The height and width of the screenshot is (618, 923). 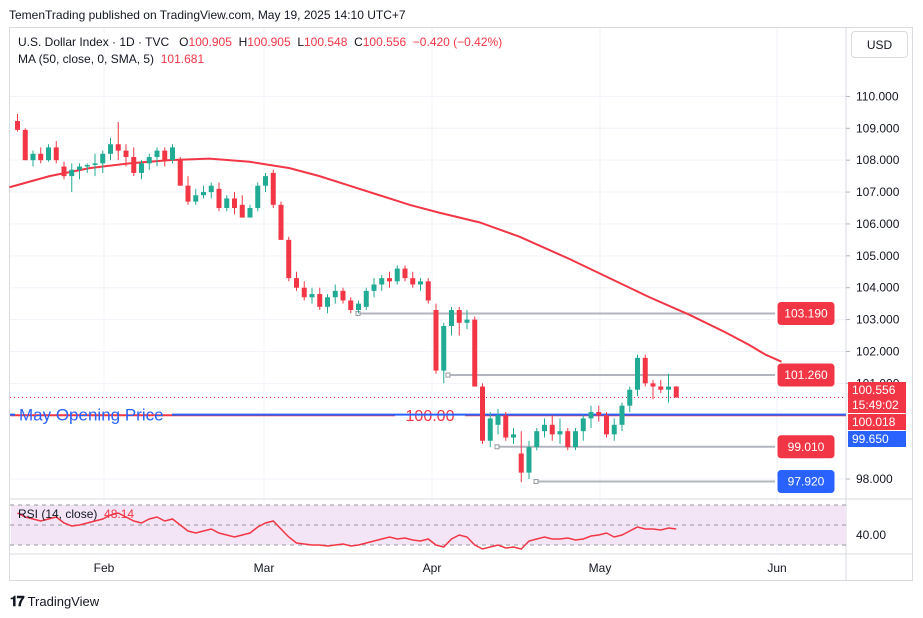 I want to click on rsi-legend: RSI (14, close) 48.14, so click(x=76, y=514).